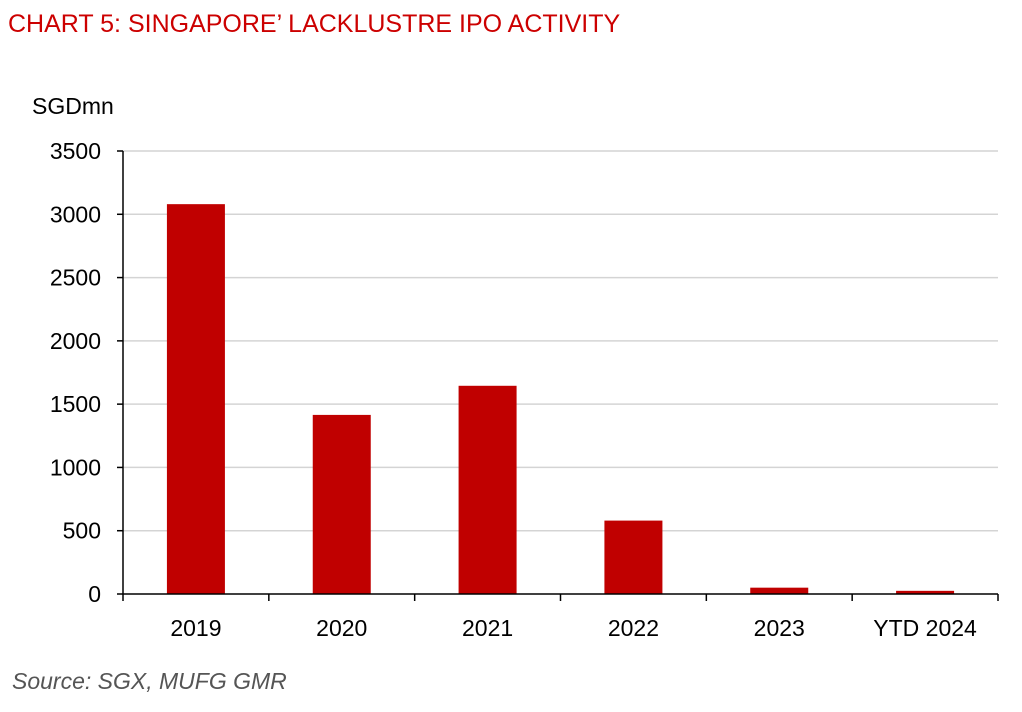 Image resolution: width=1022 pixels, height=712 pixels. I want to click on x-tick-label: 2022, so click(633, 628).